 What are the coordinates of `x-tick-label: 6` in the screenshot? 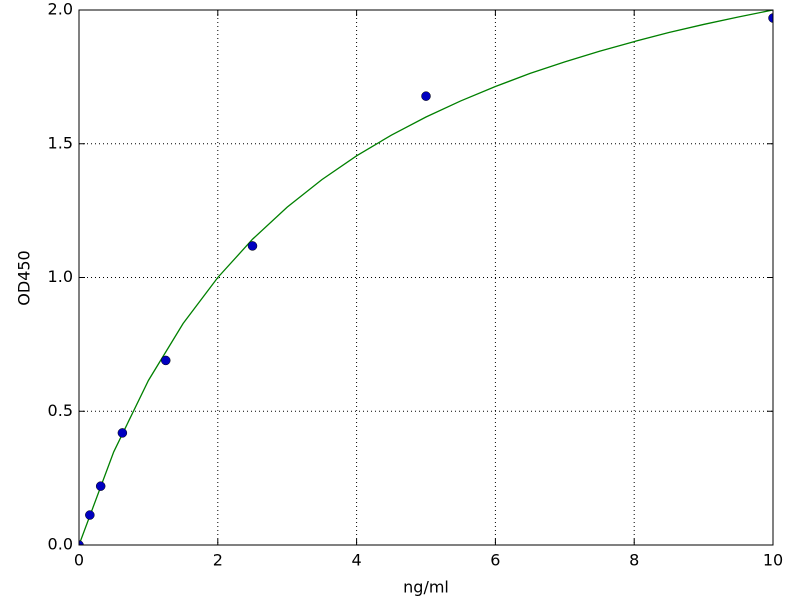 It's located at (495, 560).